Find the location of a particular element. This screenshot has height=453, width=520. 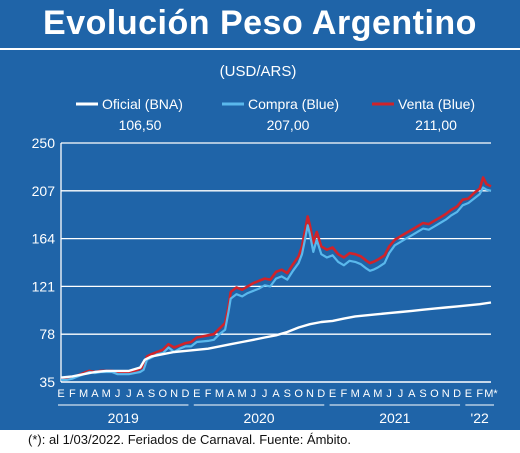

chart-subtitle: (USD/ARS) is located at coordinates (258, 71).